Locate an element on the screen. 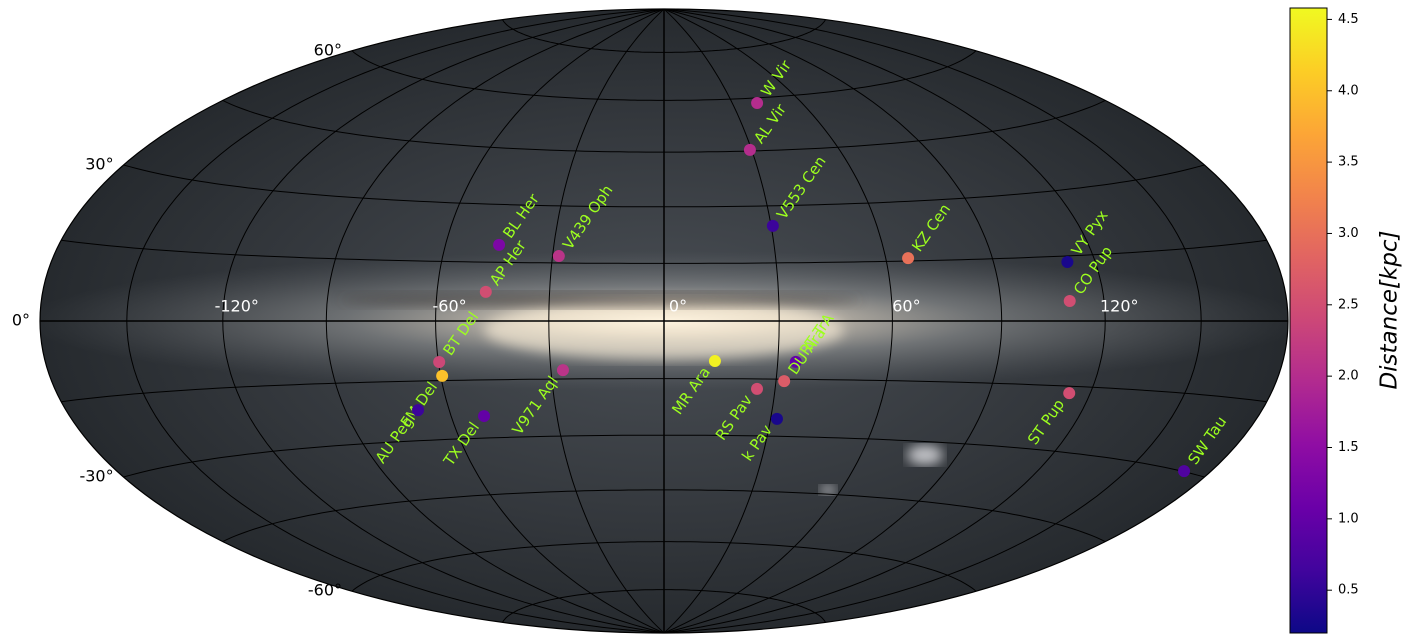  y-tick-label: -30° is located at coordinates (96, 476).